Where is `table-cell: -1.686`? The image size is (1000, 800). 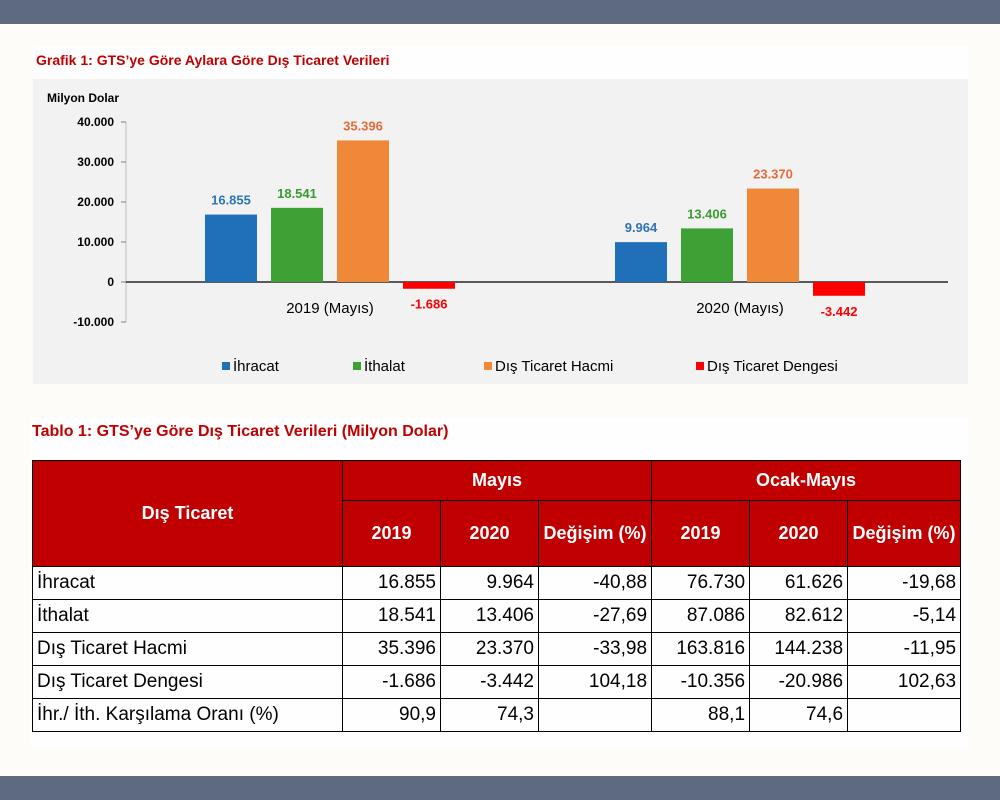 table-cell: -1.686 is located at coordinates (391, 682).